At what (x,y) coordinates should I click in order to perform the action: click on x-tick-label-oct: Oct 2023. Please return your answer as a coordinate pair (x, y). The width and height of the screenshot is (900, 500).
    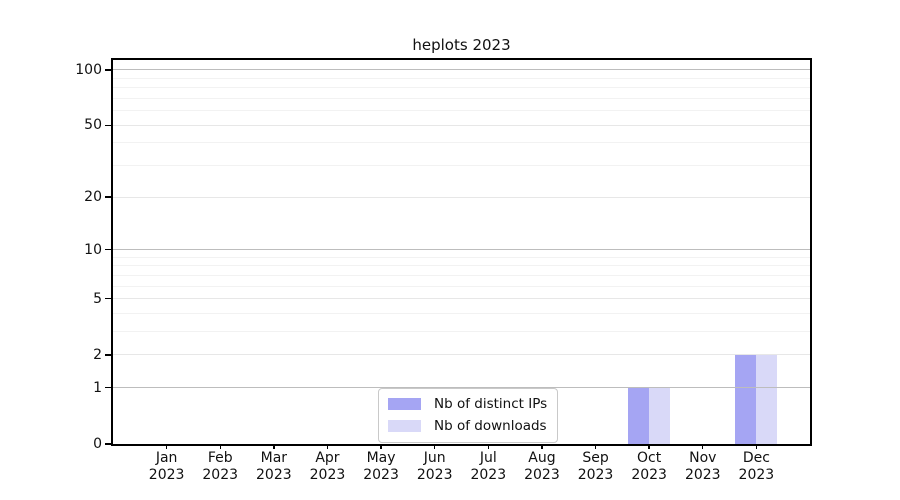
    Looking at the image, I should click on (649, 466).